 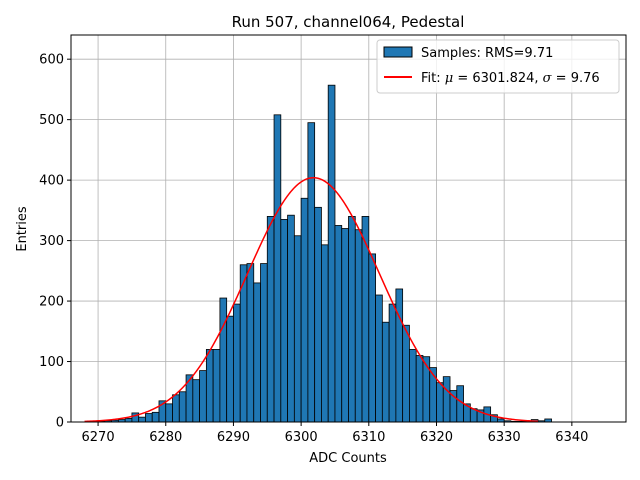 What do you see at coordinates (51, 60) in the screenshot?
I see `y-tick-label: 600` at bounding box center [51, 60].